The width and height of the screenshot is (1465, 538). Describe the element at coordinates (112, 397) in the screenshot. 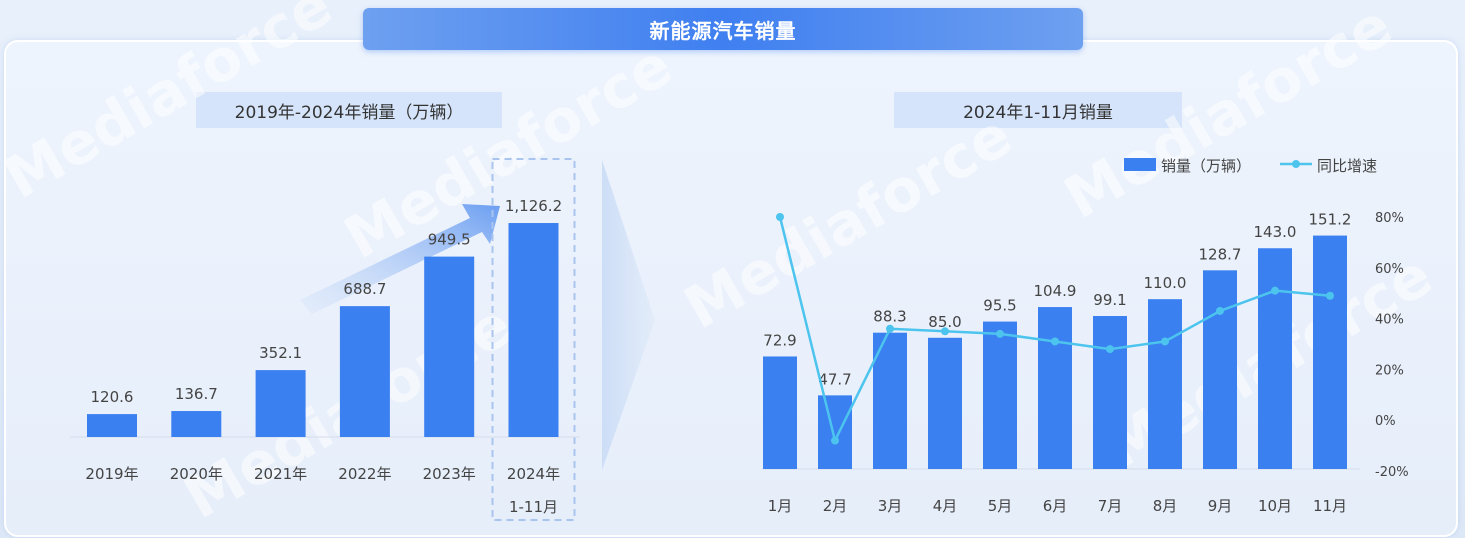

I see `data-label: 120.6` at that location.